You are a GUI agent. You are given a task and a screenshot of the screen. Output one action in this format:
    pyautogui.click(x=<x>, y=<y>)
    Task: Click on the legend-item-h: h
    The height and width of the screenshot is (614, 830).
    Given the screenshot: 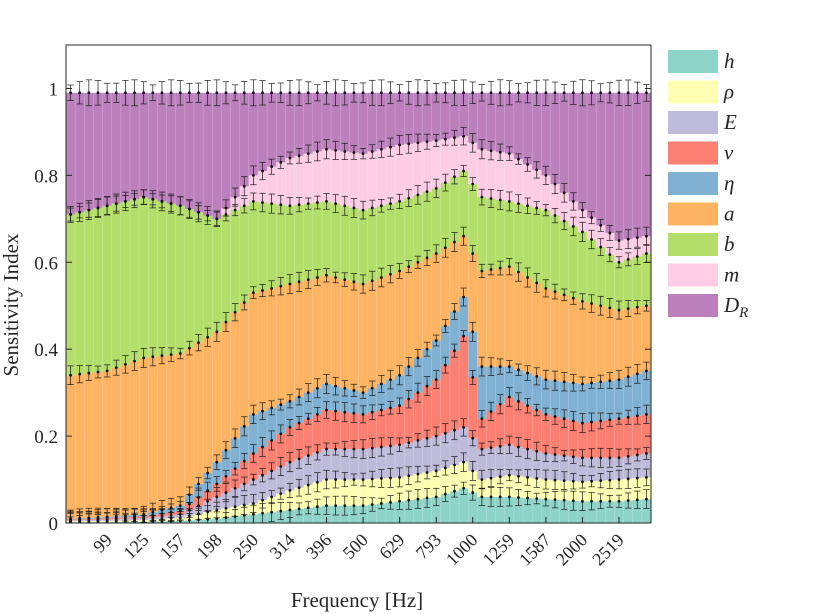 What is the action you would take?
    pyautogui.click(x=701, y=61)
    